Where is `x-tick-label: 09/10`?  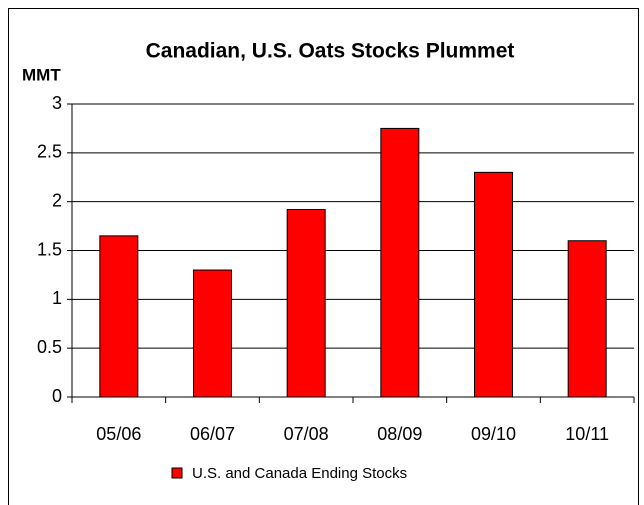 x-tick-label: 09/10 is located at coordinates (493, 434).